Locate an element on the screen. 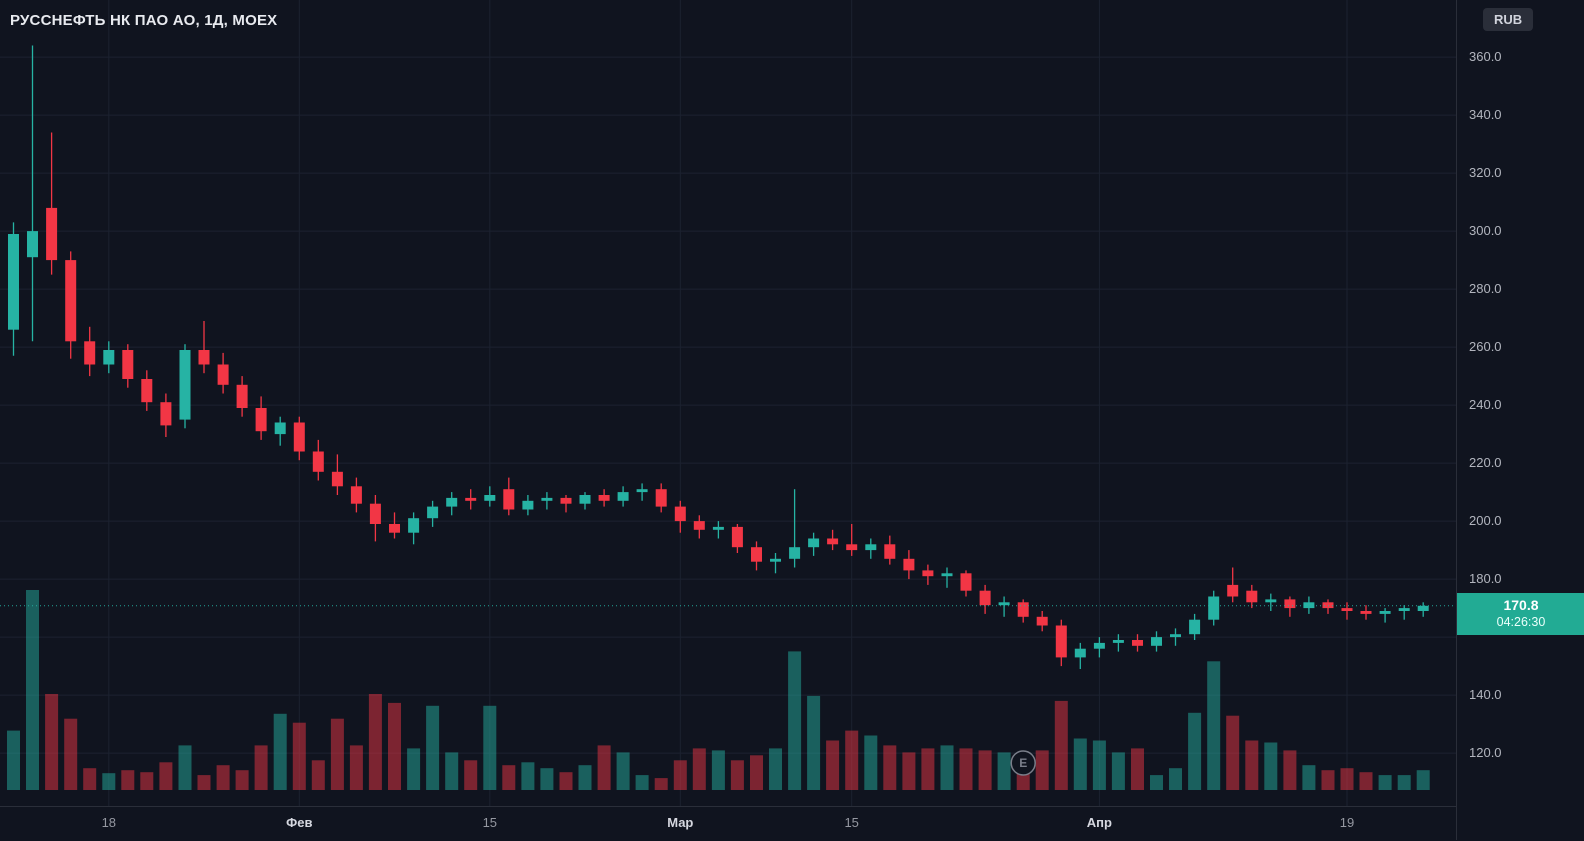  price-tick-label: 340.0 is located at coordinates (1485, 115).